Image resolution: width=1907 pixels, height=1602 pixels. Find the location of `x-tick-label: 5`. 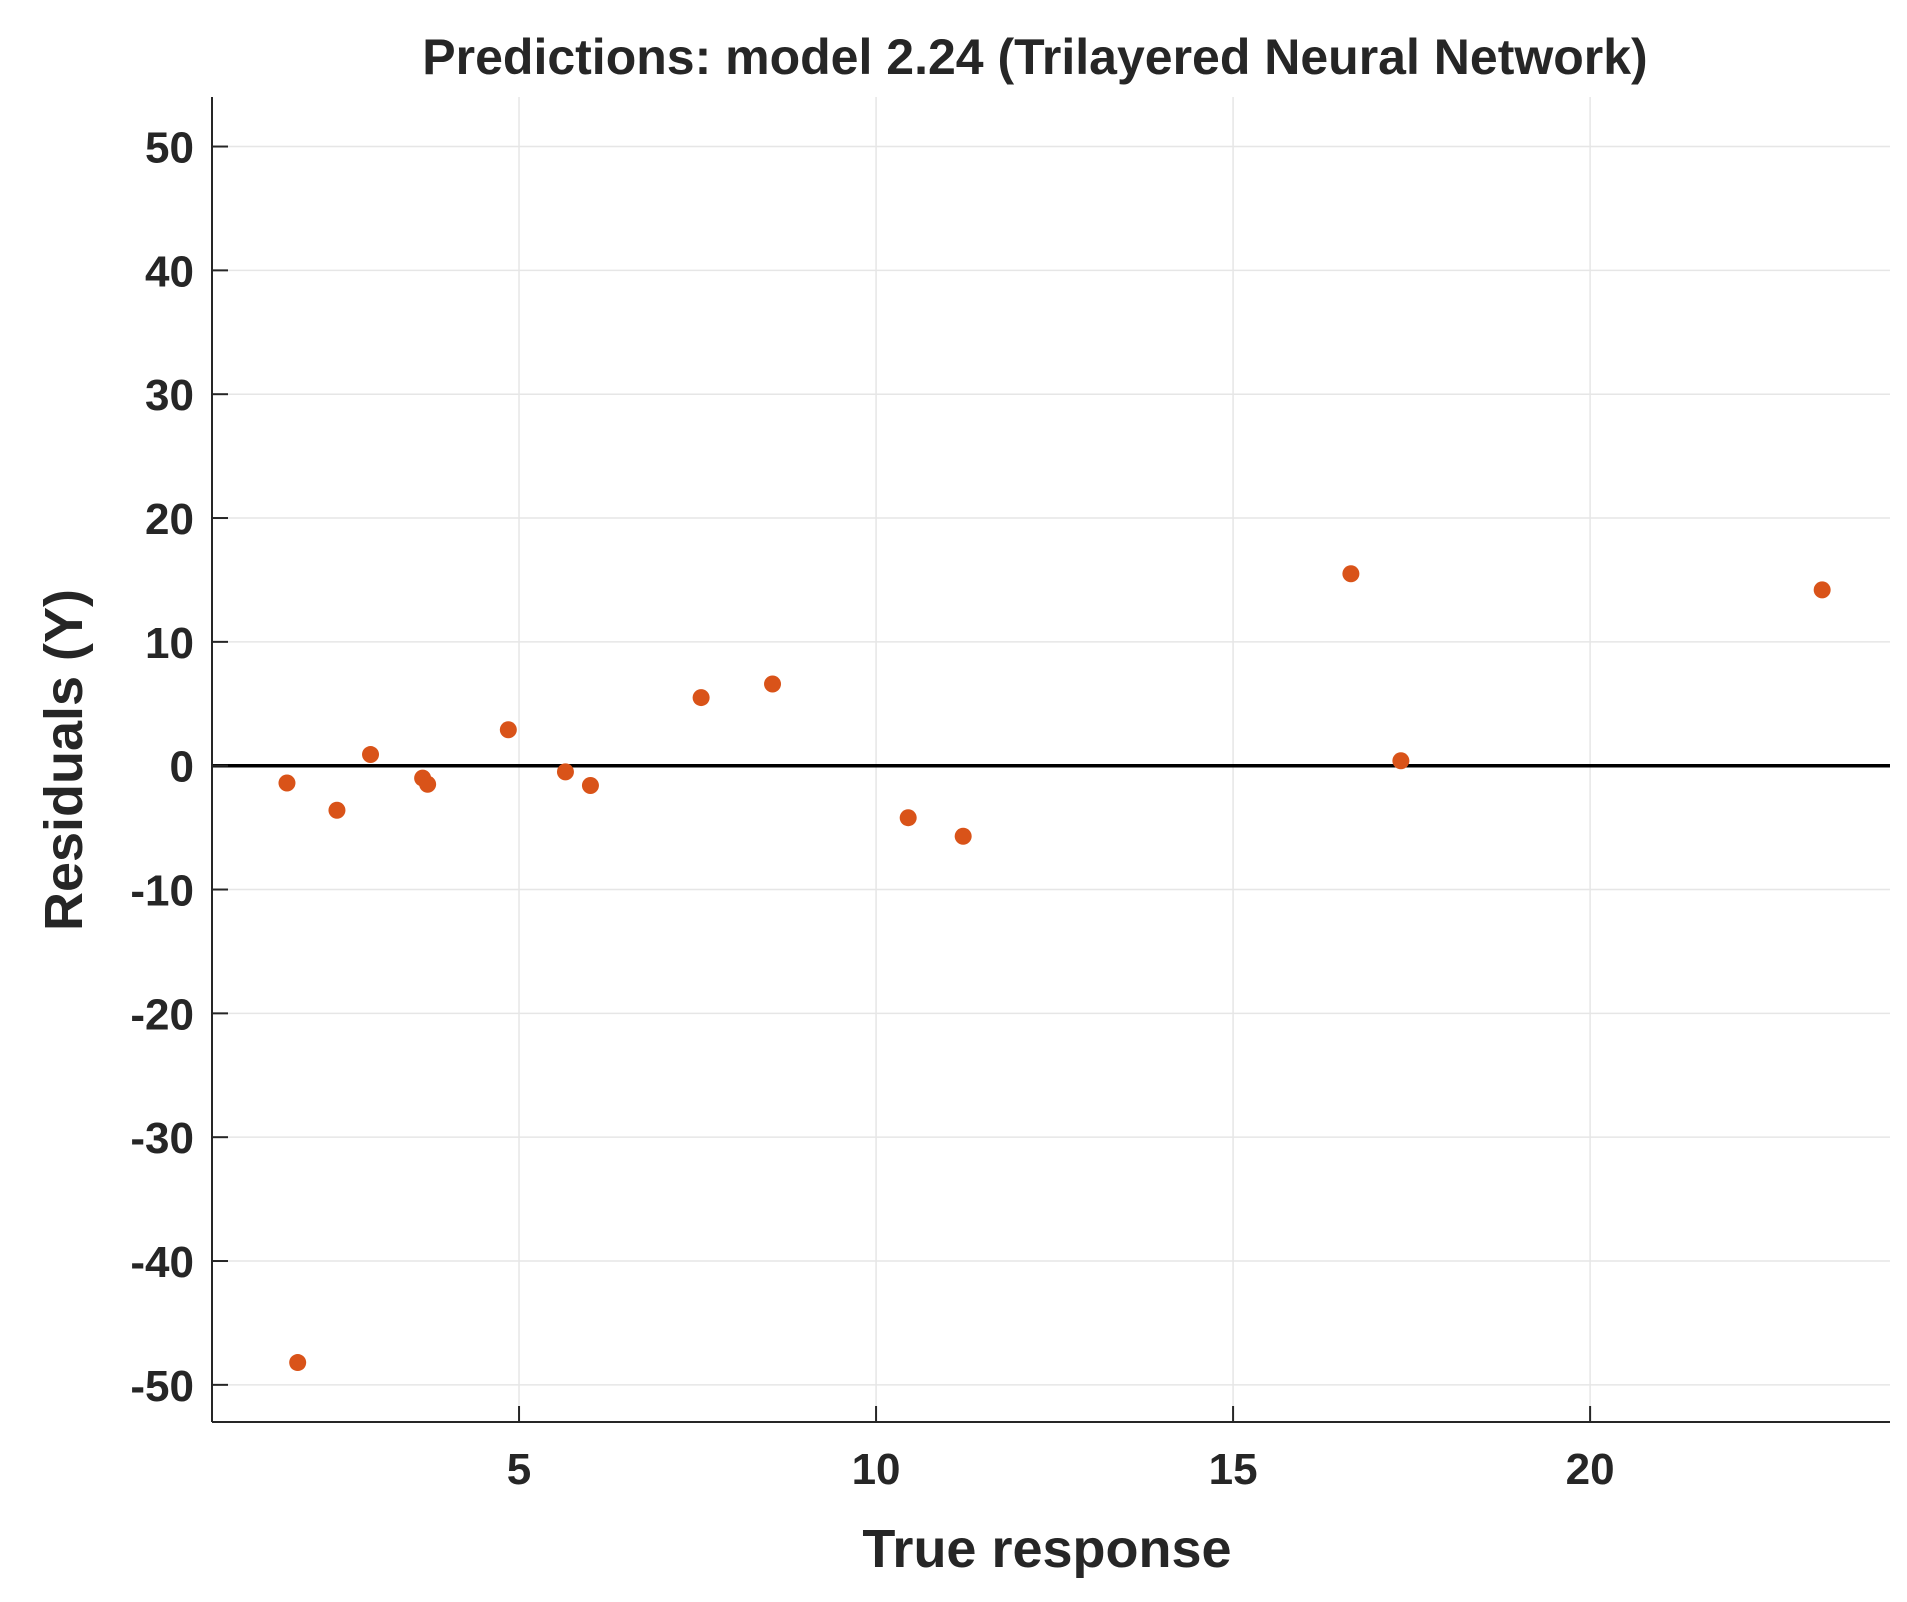

x-tick-label: 5 is located at coordinates (519, 1469).